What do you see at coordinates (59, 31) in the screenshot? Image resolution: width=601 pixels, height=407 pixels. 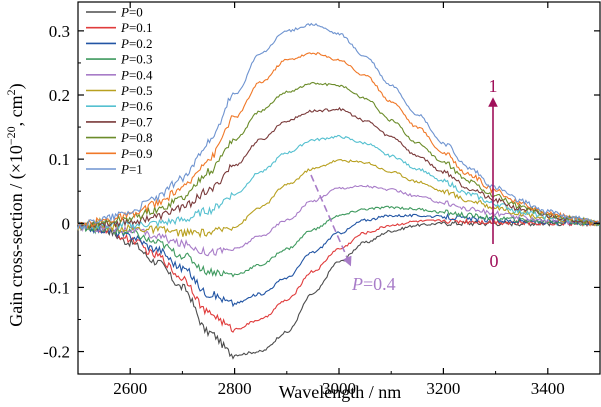 I see `y-tick-label: 0.3` at bounding box center [59, 31].